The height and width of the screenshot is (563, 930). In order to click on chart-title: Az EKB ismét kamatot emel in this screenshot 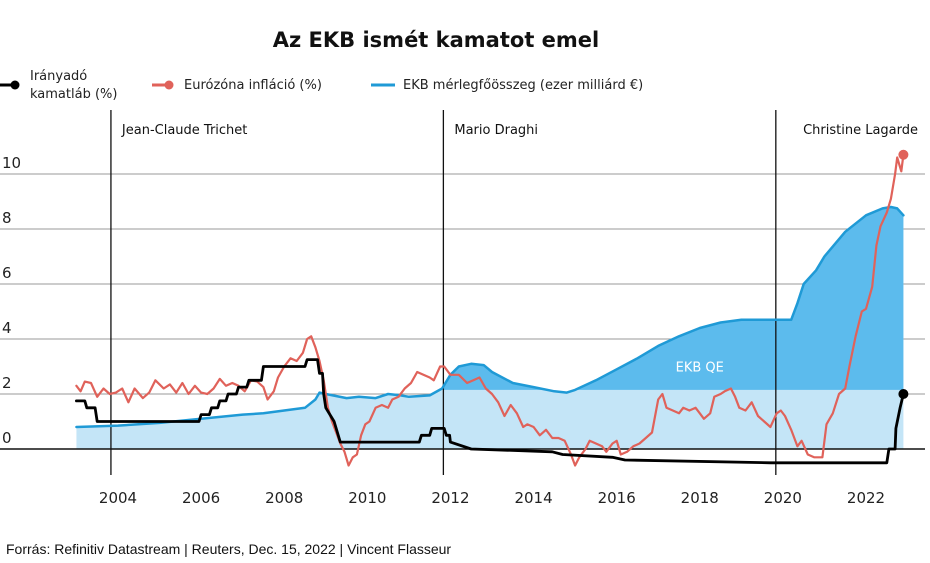, I will do `click(436, 40)`.